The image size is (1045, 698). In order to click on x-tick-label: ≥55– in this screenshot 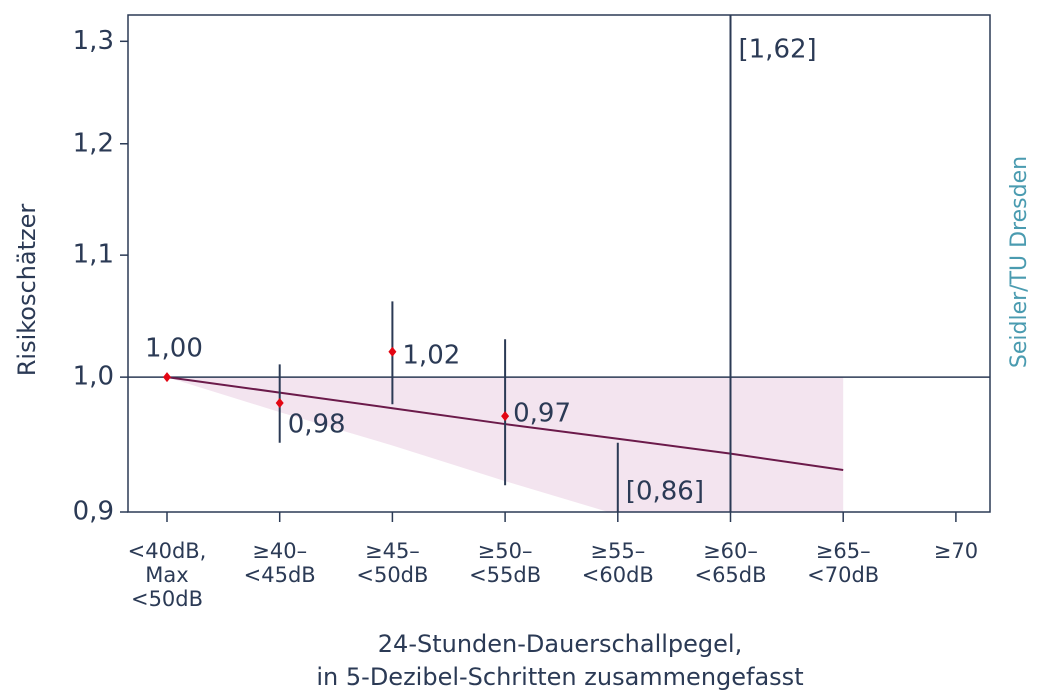, I will do `click(617, 551)`.